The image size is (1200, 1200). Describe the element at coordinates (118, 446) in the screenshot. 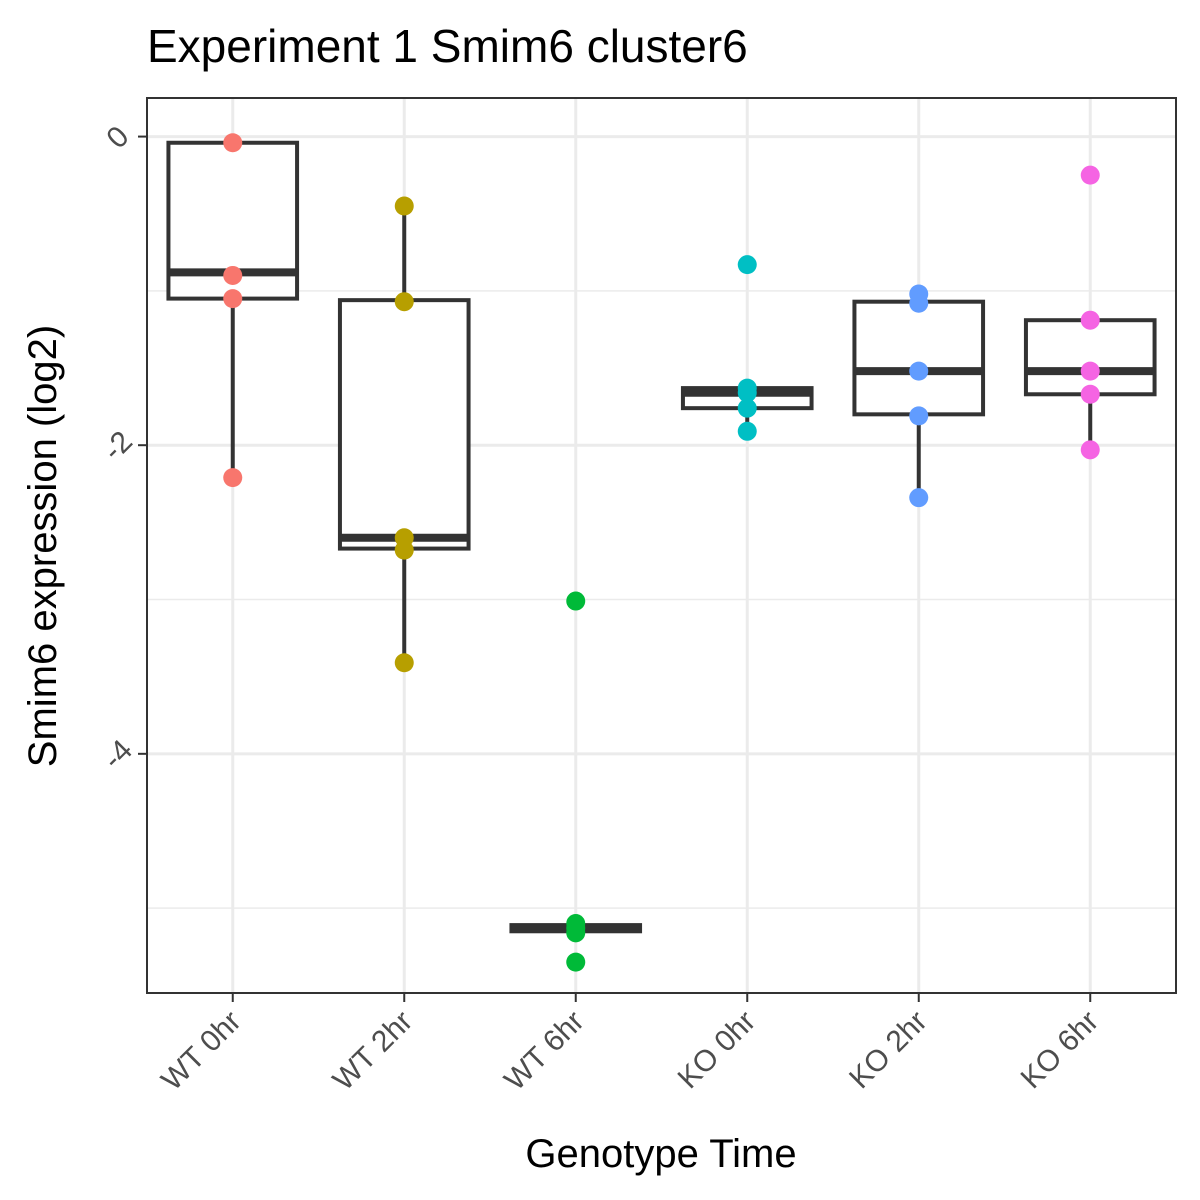

I see `y-tick-label: -2` at that location.